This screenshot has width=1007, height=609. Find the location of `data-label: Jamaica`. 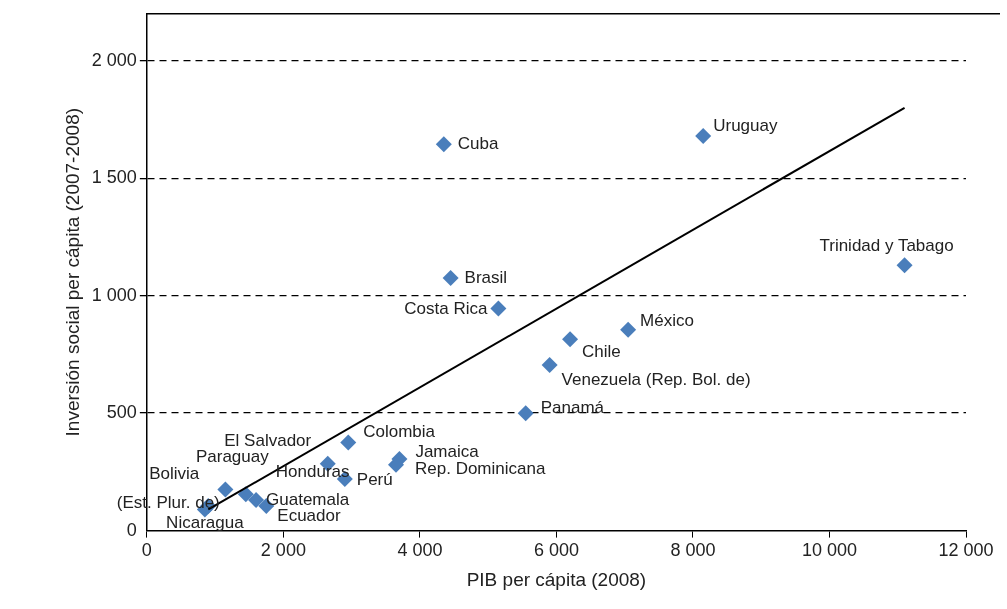

data-label: Jamaica is located at coordinates (447, 451).